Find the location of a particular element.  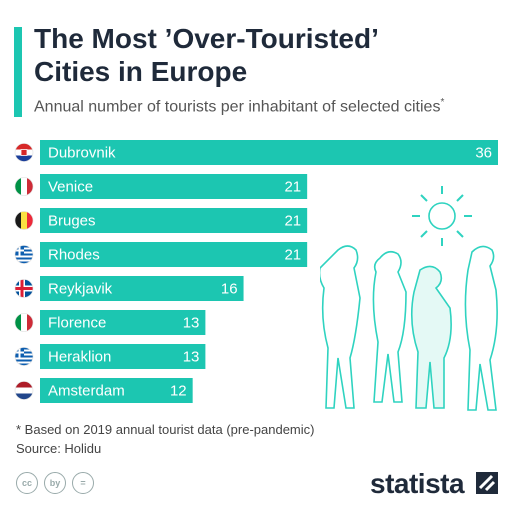

bar-florence is located at coordinates (123, 322).